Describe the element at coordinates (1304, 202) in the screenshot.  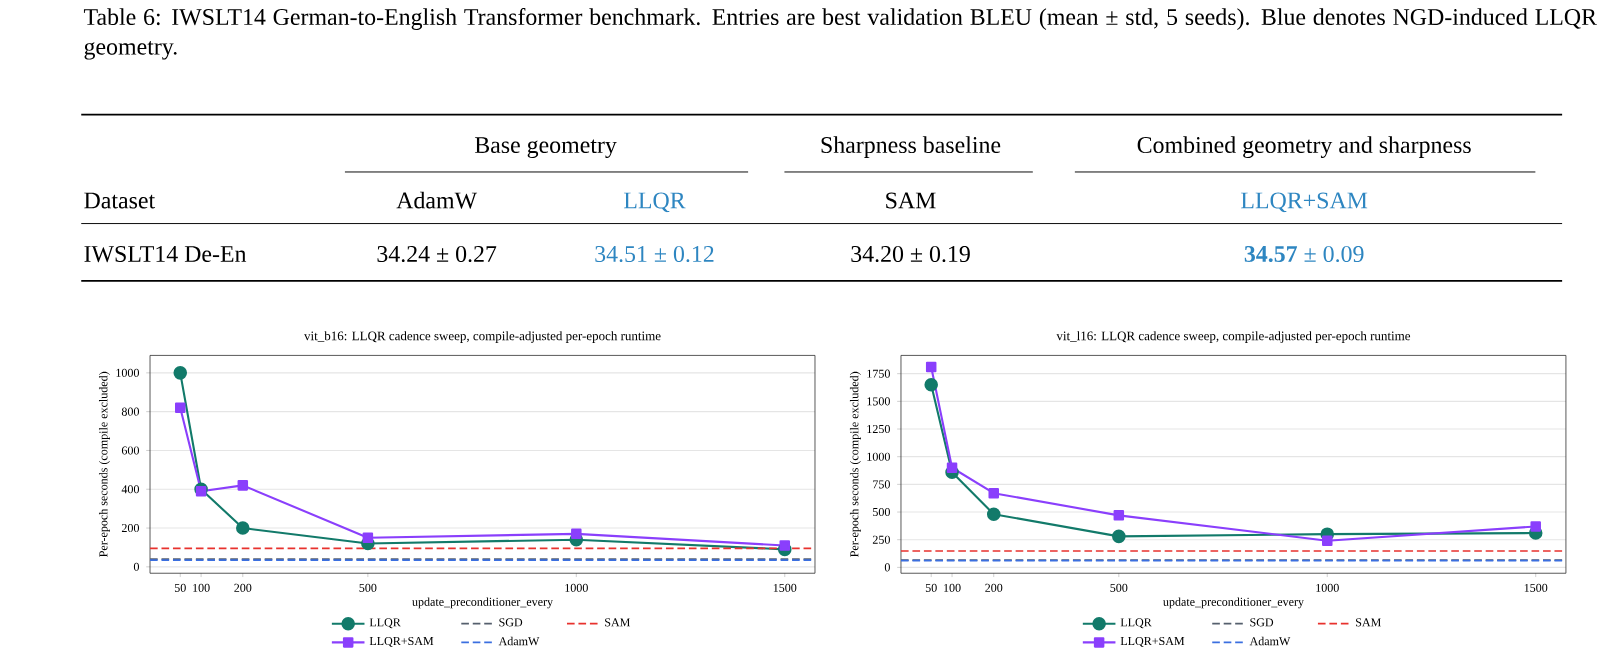
I see `category-label: LLQR+SAM` at that location.